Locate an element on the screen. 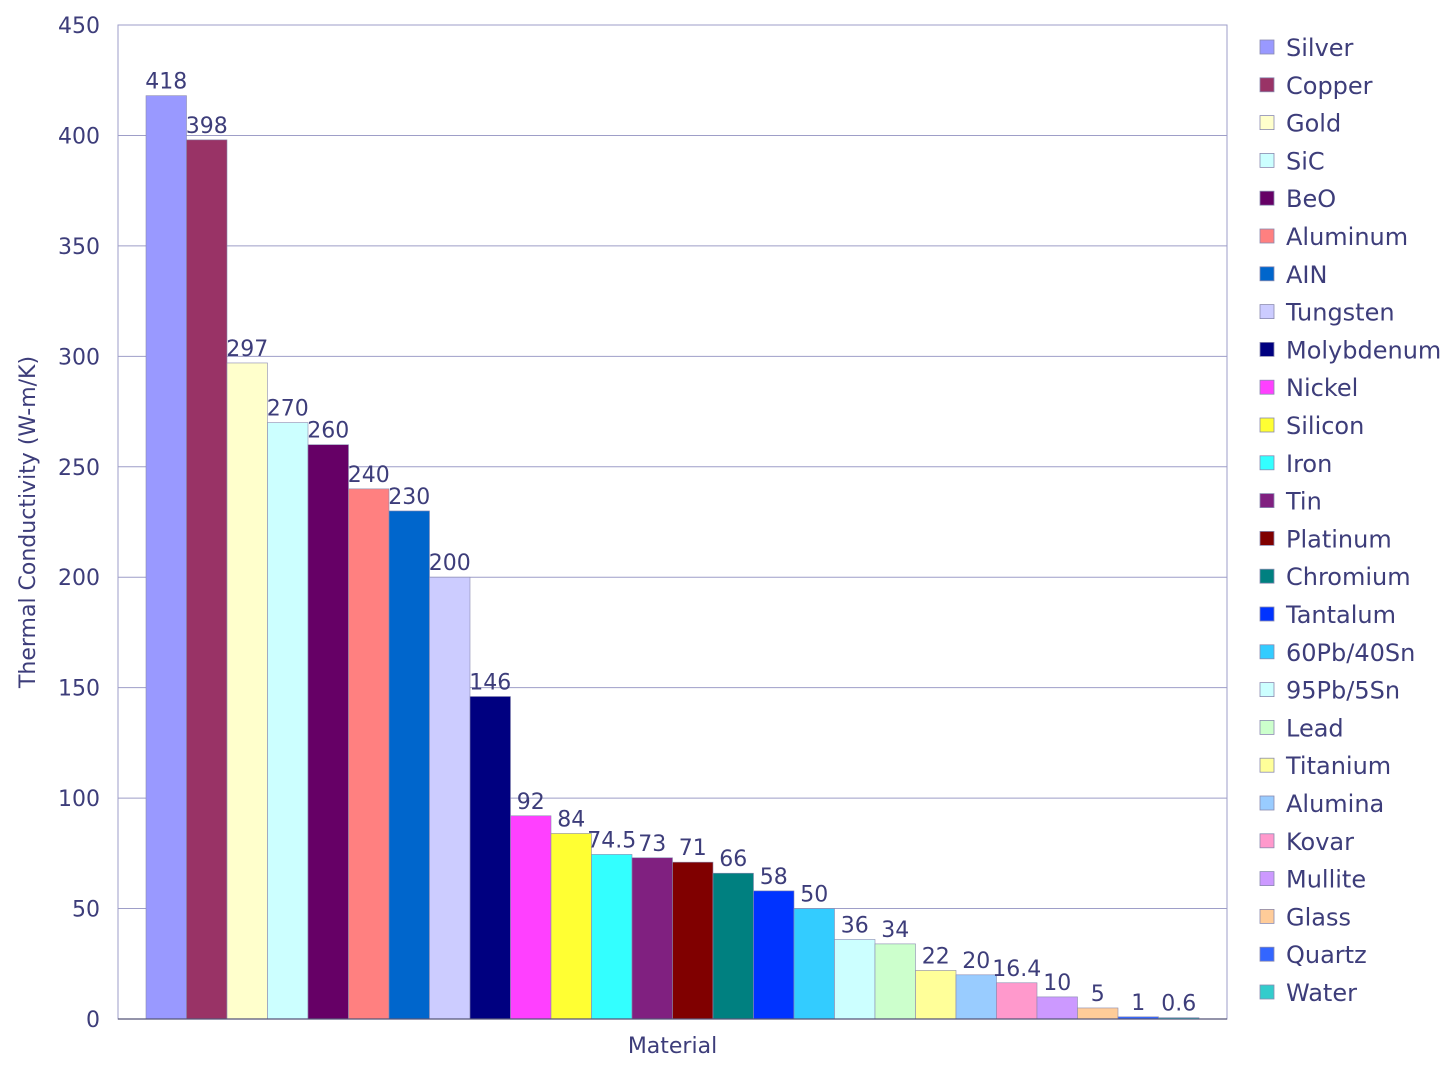 Image resolution: width=1456 pixels, height=1072 pixels. bar-glass is located at coordinates (1098, 1013).